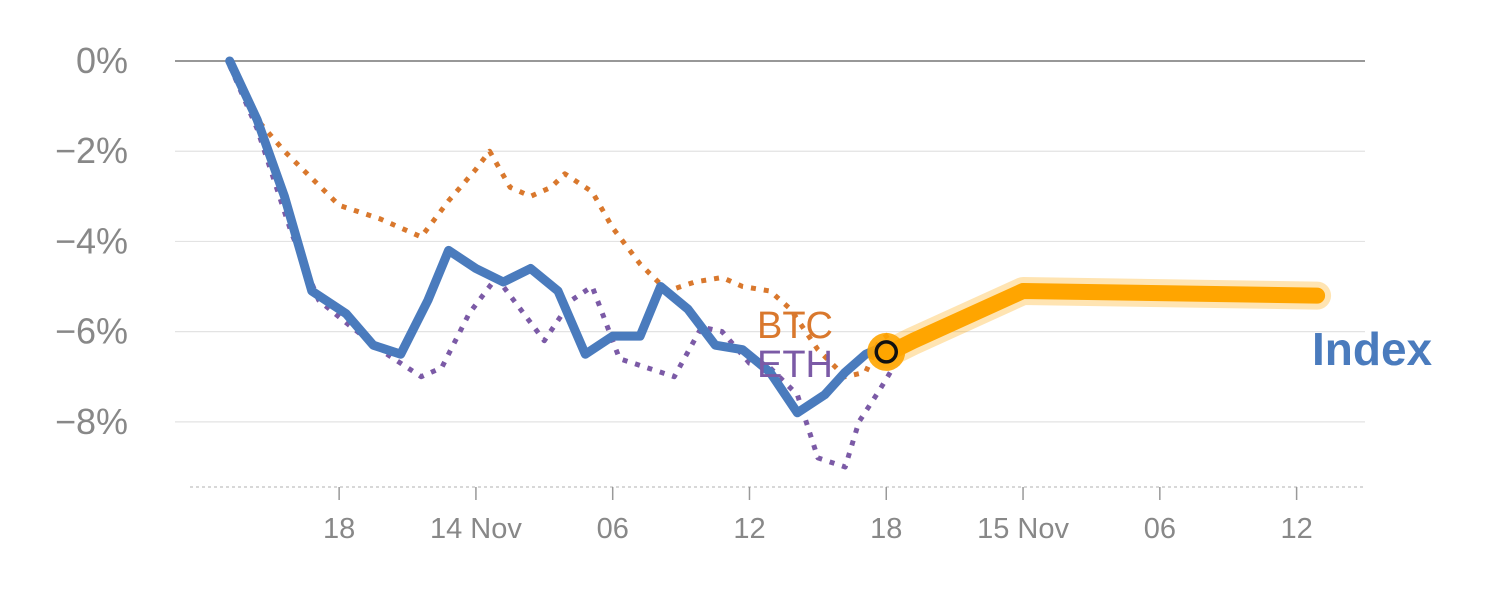 The image size is (1500, 600). I want to click on marker-halo, so click(886, 351).